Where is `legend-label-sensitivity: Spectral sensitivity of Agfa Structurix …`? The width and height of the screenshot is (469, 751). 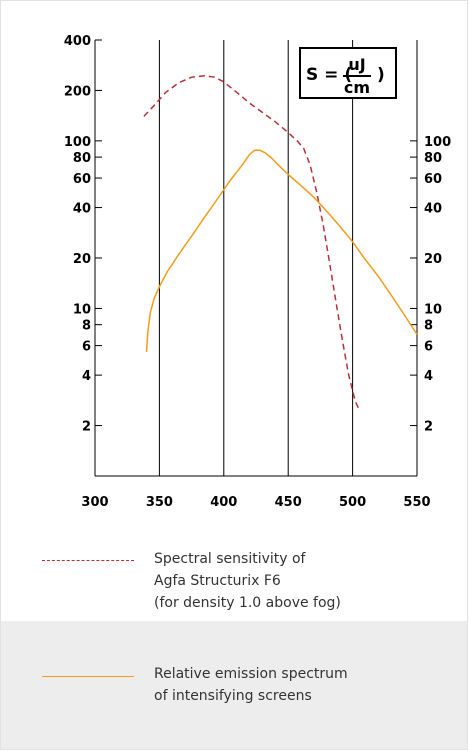 legend-label-sensitivity: Spectral sensitivity of Agfa Structurix … is located at coordinates (304, 581).